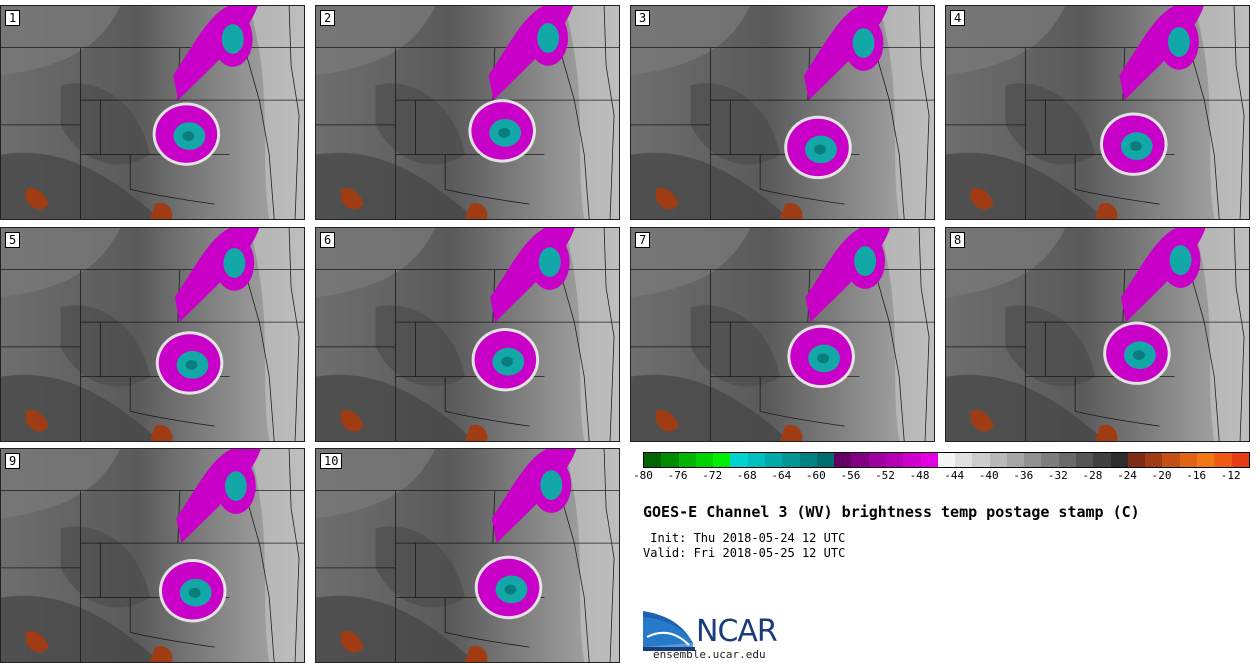  I want to click on panel-number: 10, so click(331, 461).